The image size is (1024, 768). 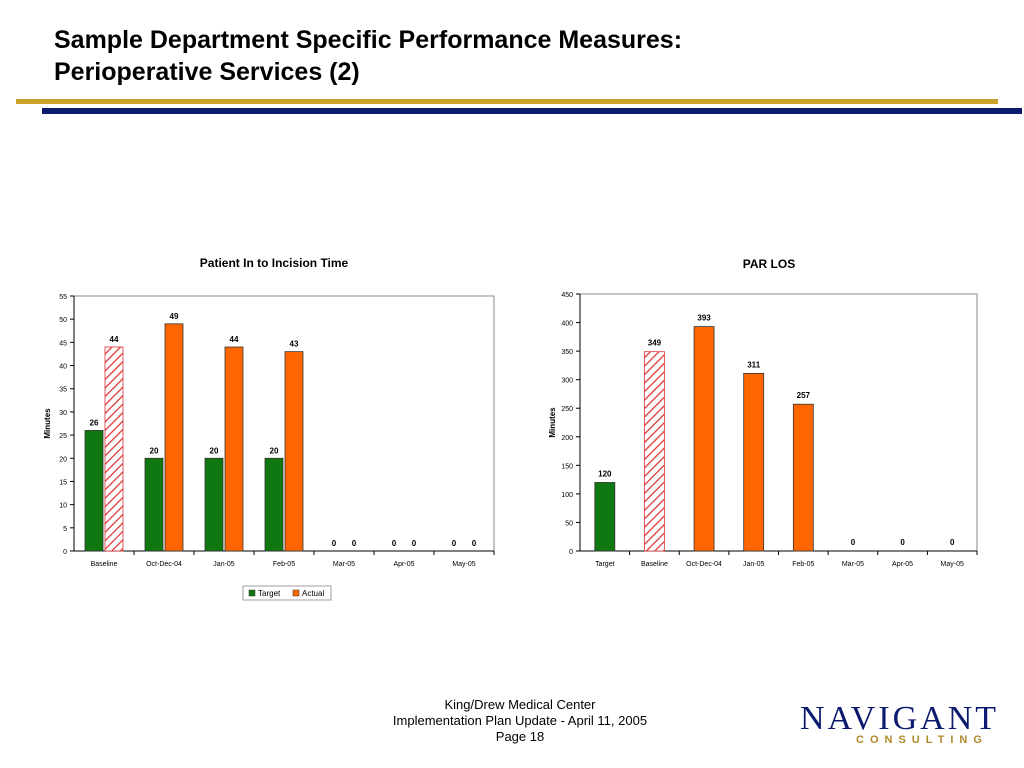 What do you see at coordinates (567, 352) in the screenshot?
I see `y-tick-label: 350` at bounding box center [567, 352].